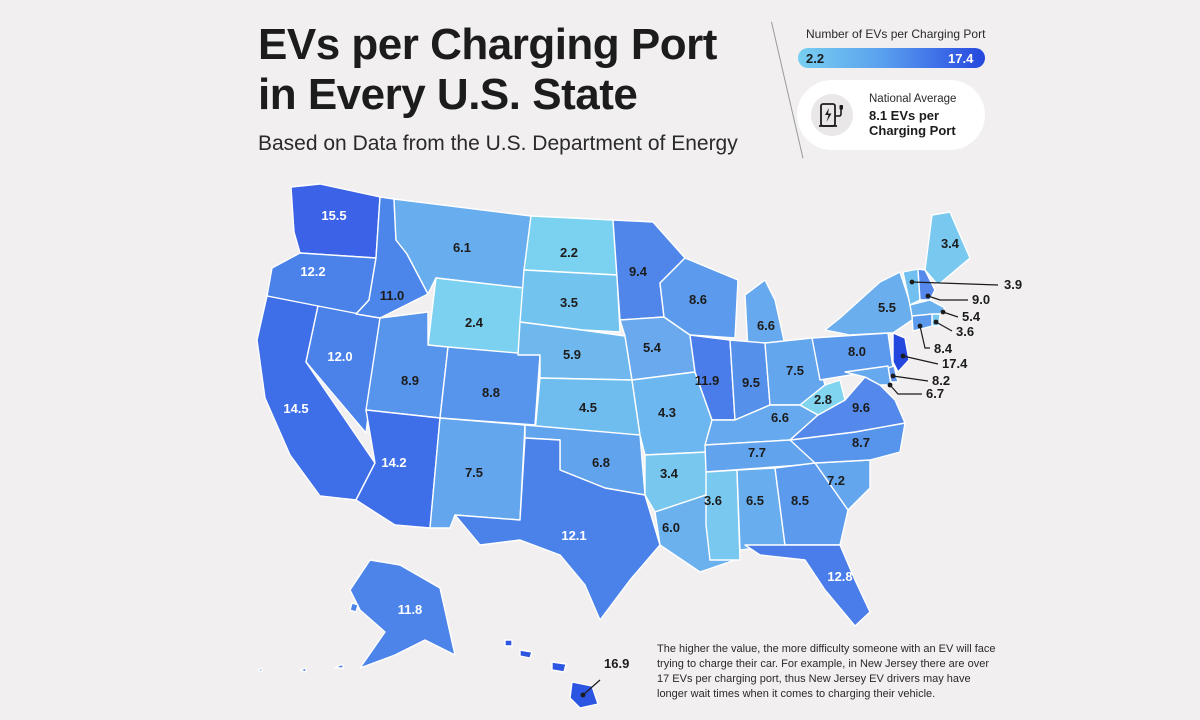  I want to click on label-ny: 5.5, so click(887, 307).